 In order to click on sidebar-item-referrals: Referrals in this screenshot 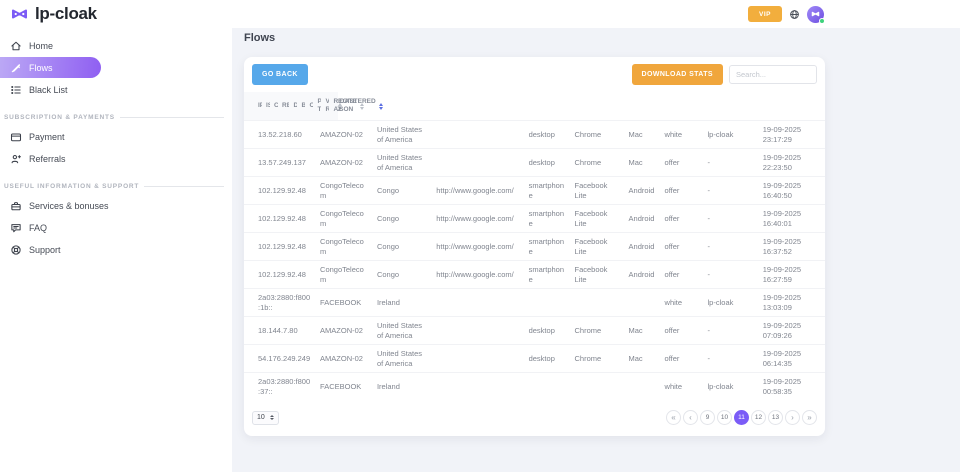, I will do `click(116, 158)`.